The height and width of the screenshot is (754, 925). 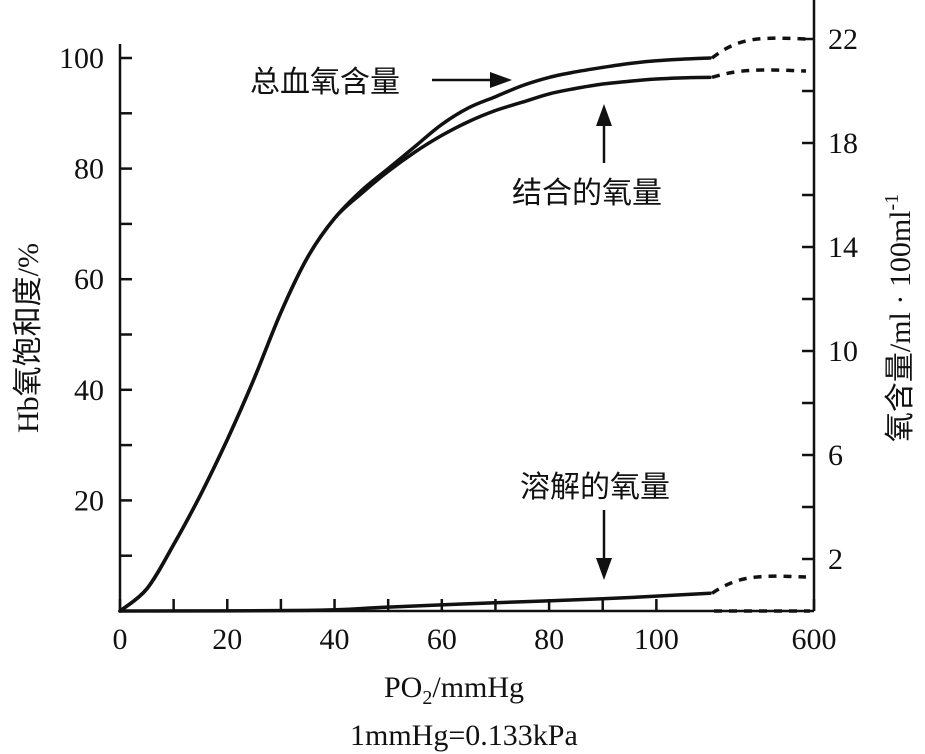 I want to click on left-y-tick-label: 100, so click(x=81, y=58).